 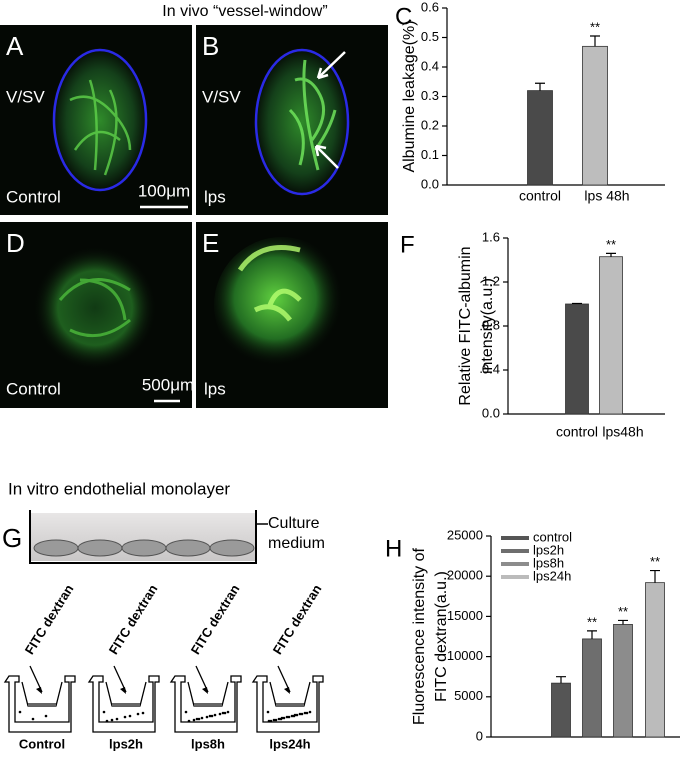 What do you see at coordinates (430, 95) in the screenshot?
I see `y-tick-label: 0.3` at bounding box center [430, 95].